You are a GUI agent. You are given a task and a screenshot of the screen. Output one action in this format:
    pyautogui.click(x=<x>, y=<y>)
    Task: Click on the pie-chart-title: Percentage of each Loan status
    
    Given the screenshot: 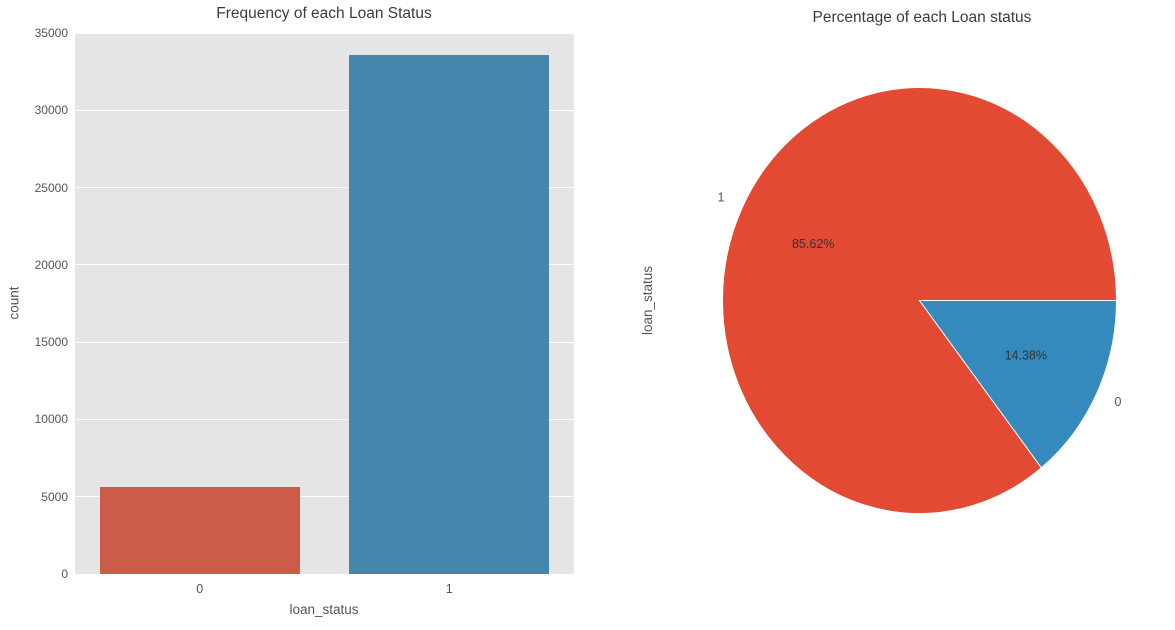 What is the action you would take?
    pyautogui.click(x=922, y=17)
    